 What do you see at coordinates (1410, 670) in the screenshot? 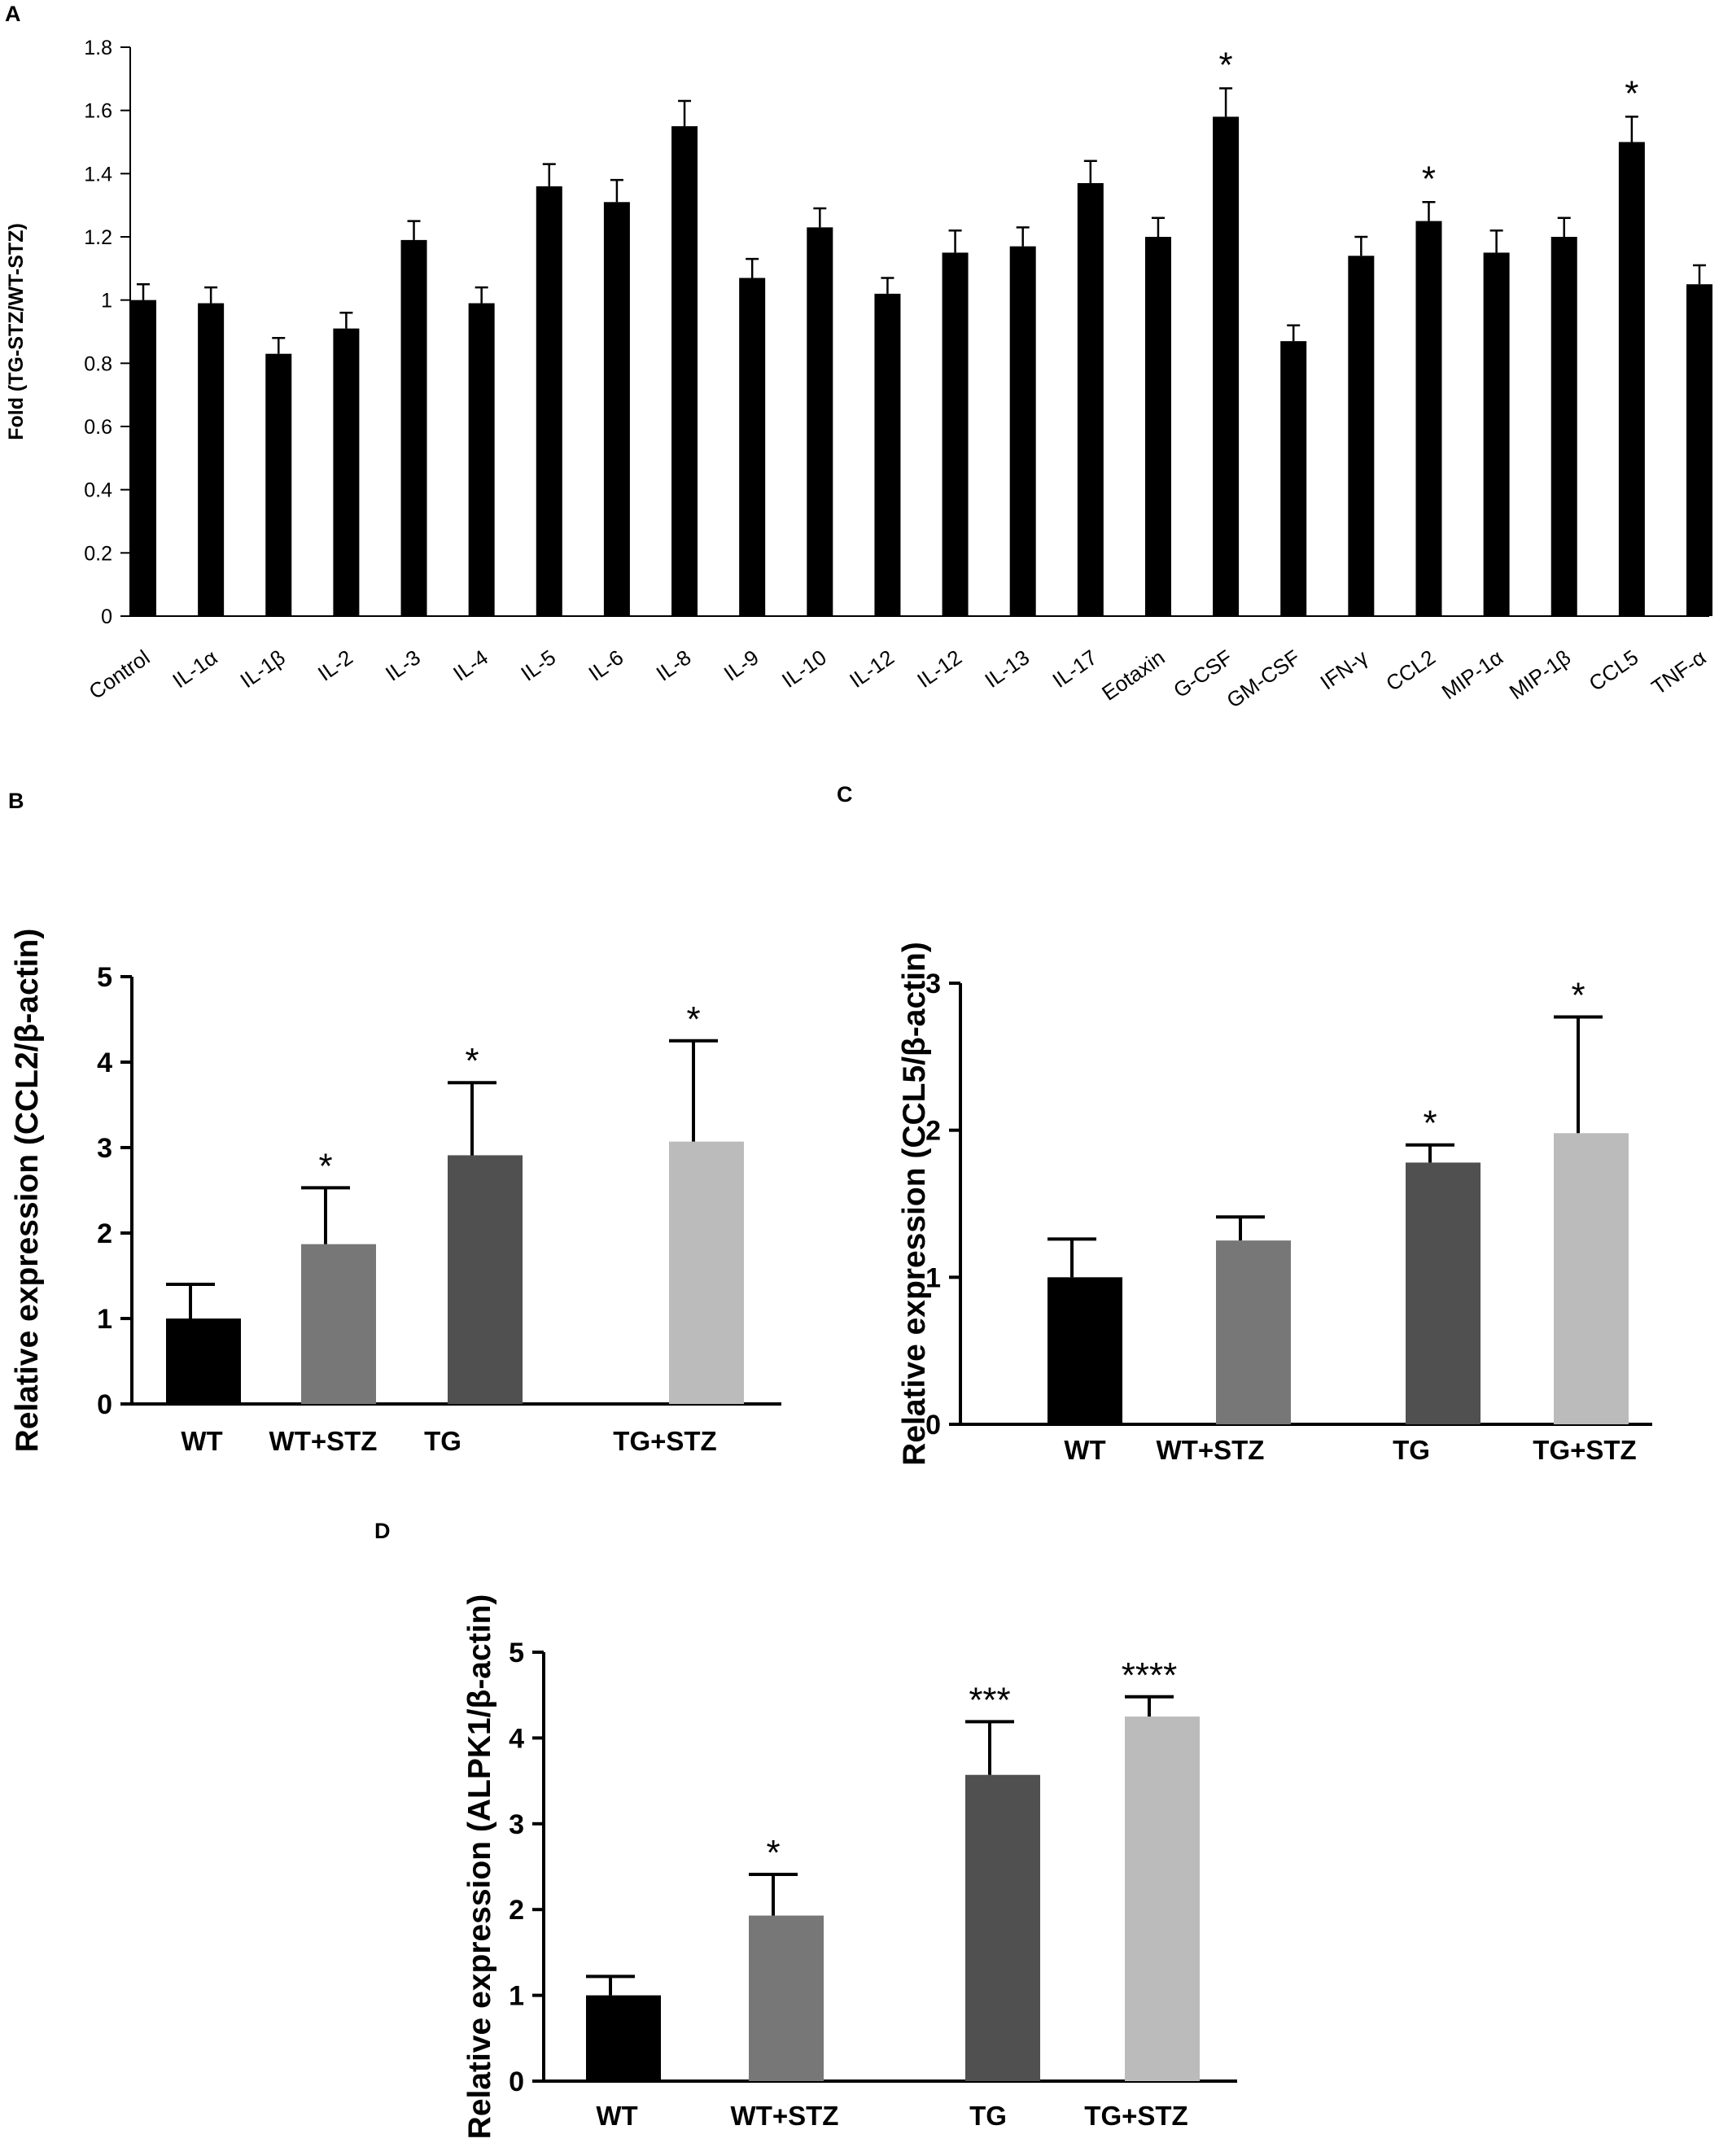
I see `category-label: CCL2` at bounding box center [1410, 670].